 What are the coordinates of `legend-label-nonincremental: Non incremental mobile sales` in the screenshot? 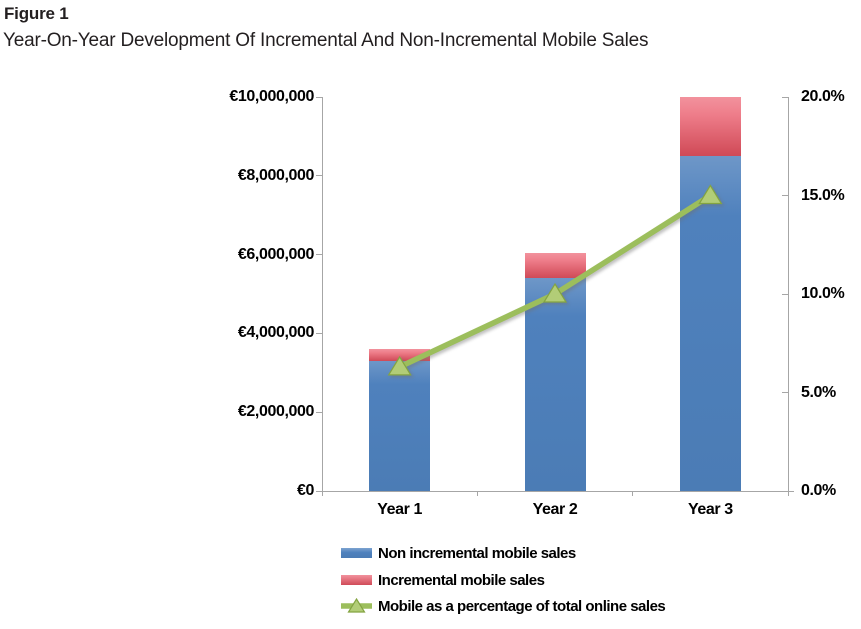 It's located at (477, 553).